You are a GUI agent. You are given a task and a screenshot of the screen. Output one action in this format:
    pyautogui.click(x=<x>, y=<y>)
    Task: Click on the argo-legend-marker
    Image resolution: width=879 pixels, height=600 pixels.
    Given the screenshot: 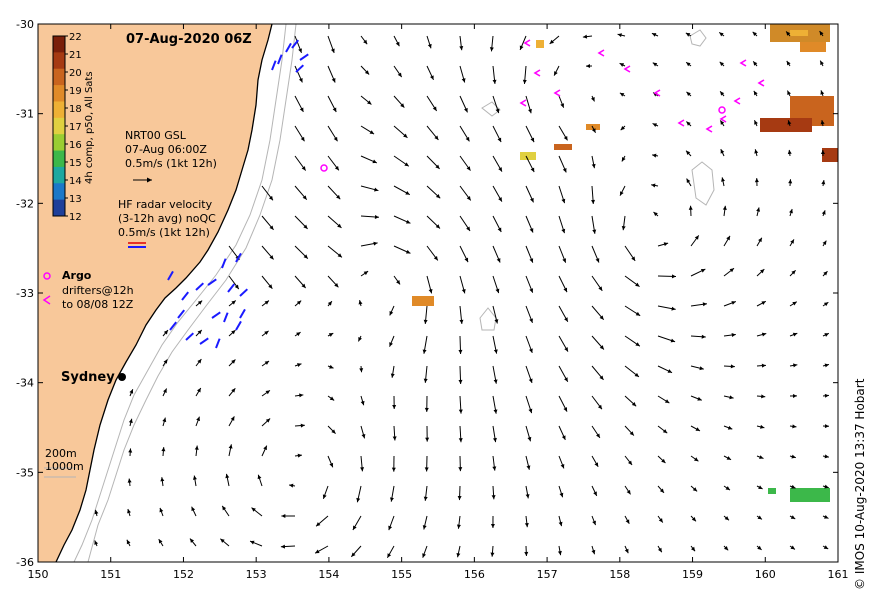 What is the action you would take?
    pyautogui.click(x=47, y=276)
    